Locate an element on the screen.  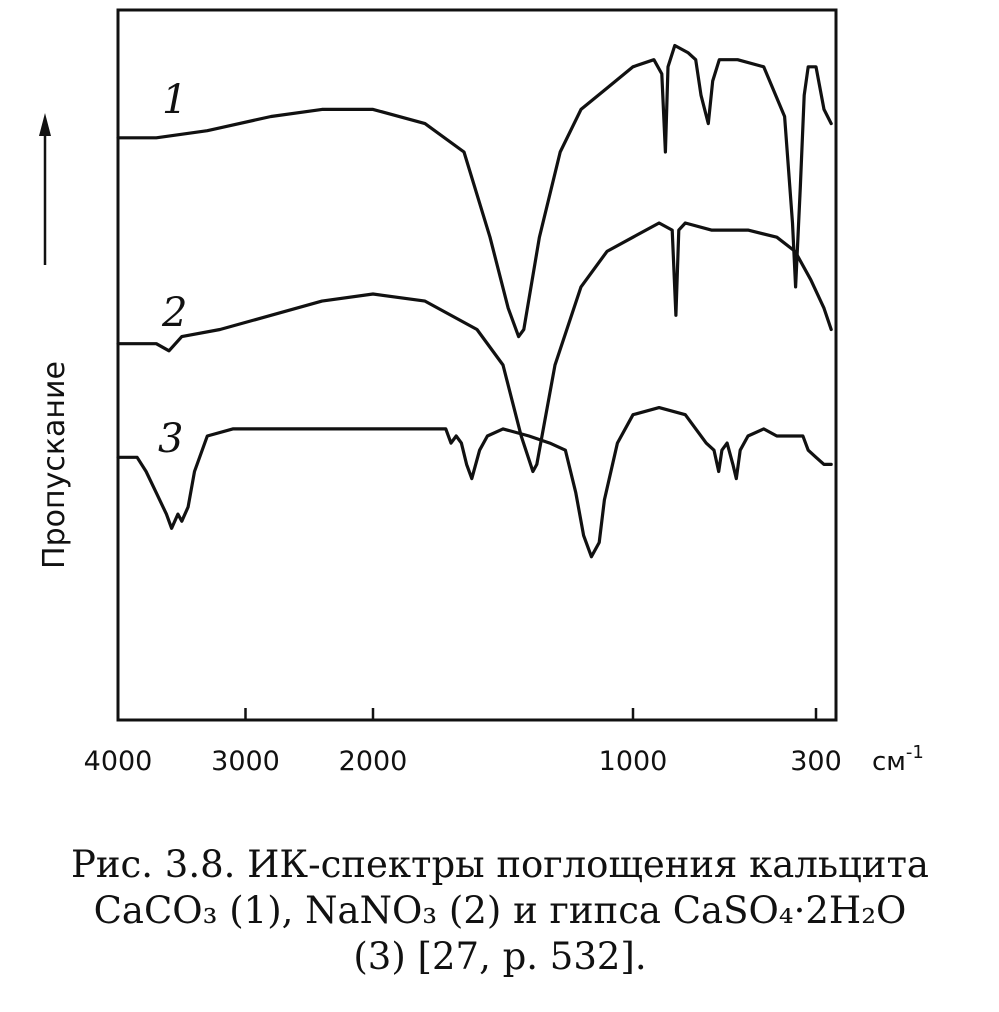
x-axis-unit: см-1 is located at coordinates (898, 759).